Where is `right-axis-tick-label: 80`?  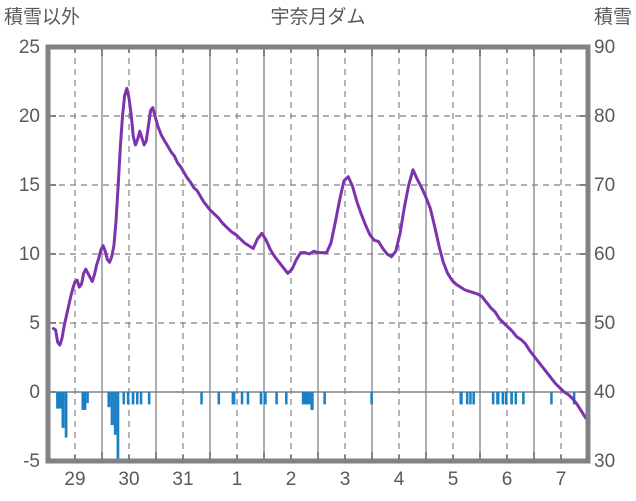
right-axis-tick-label: 80 is located at coordinates (605, 116).